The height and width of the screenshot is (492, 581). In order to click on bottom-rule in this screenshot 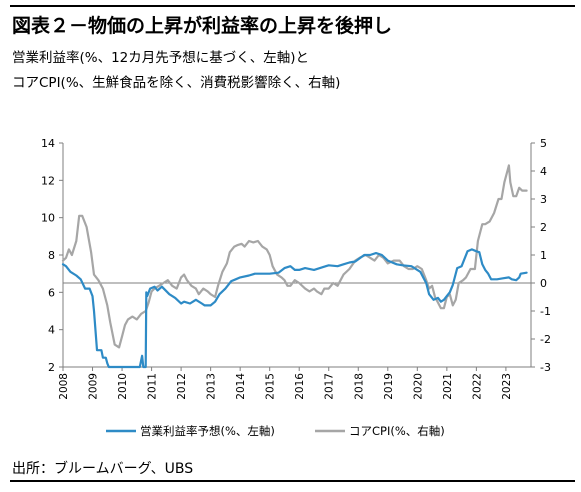, I will do `click(292, 481)`.